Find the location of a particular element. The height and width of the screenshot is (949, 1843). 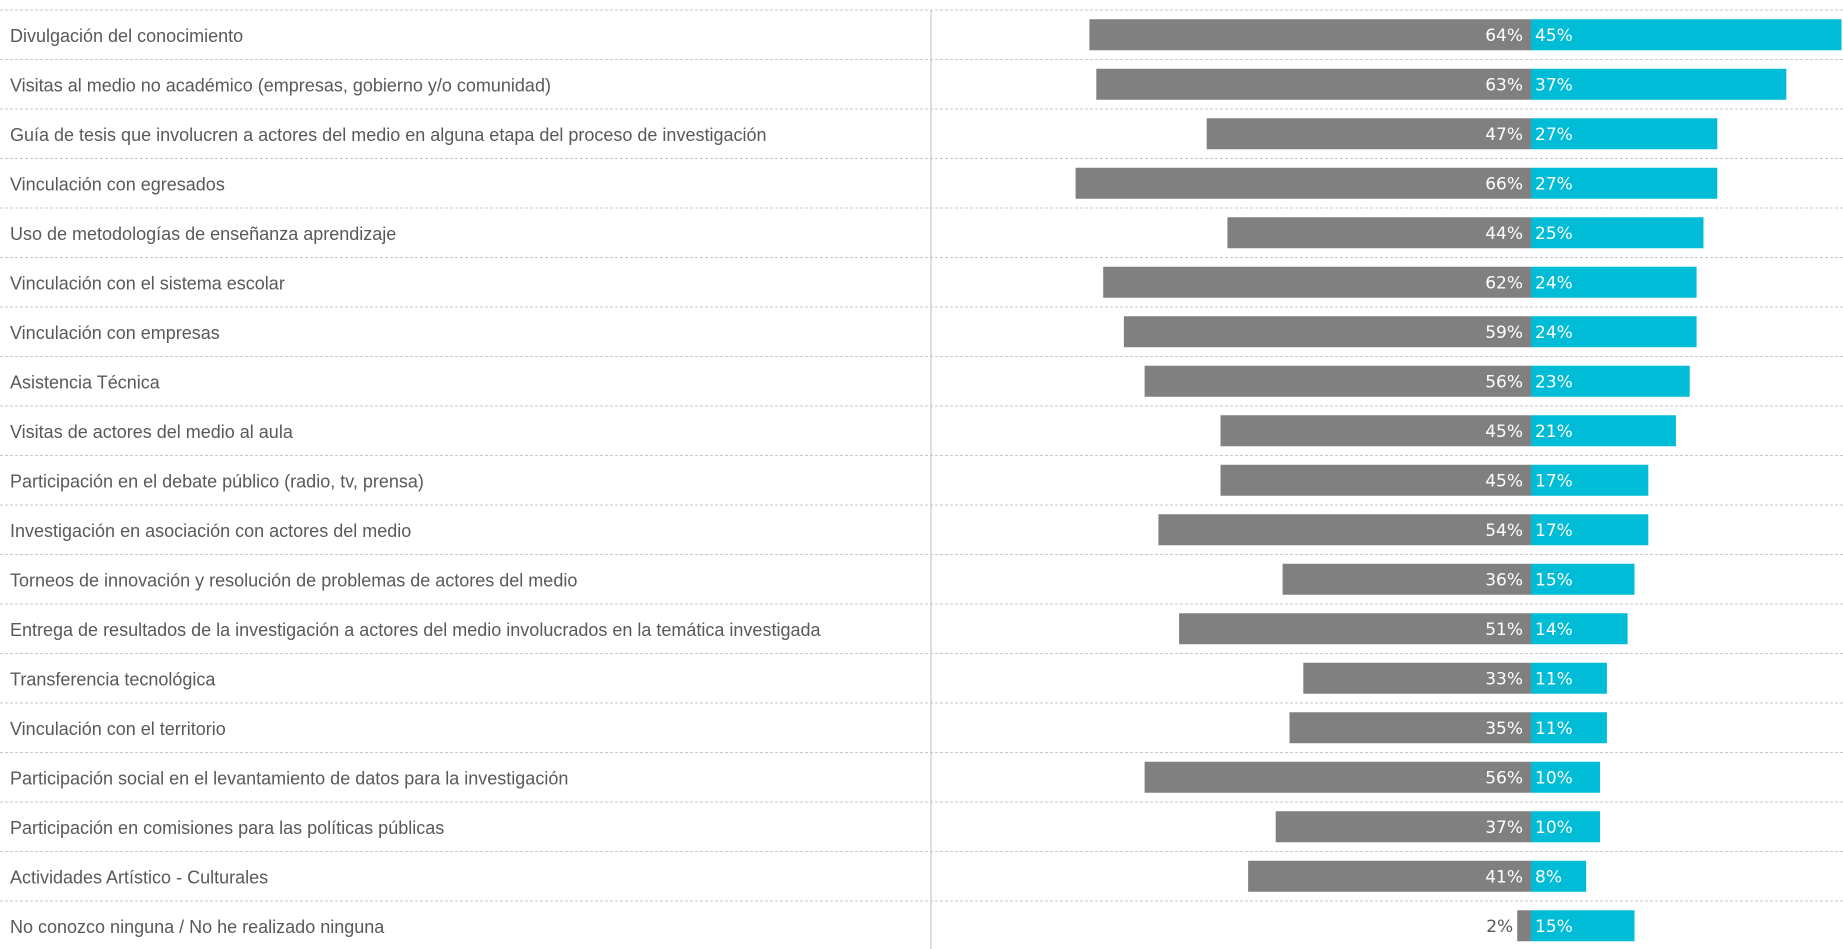

value-label-left: 44% is located at coordinates (1504, 234).